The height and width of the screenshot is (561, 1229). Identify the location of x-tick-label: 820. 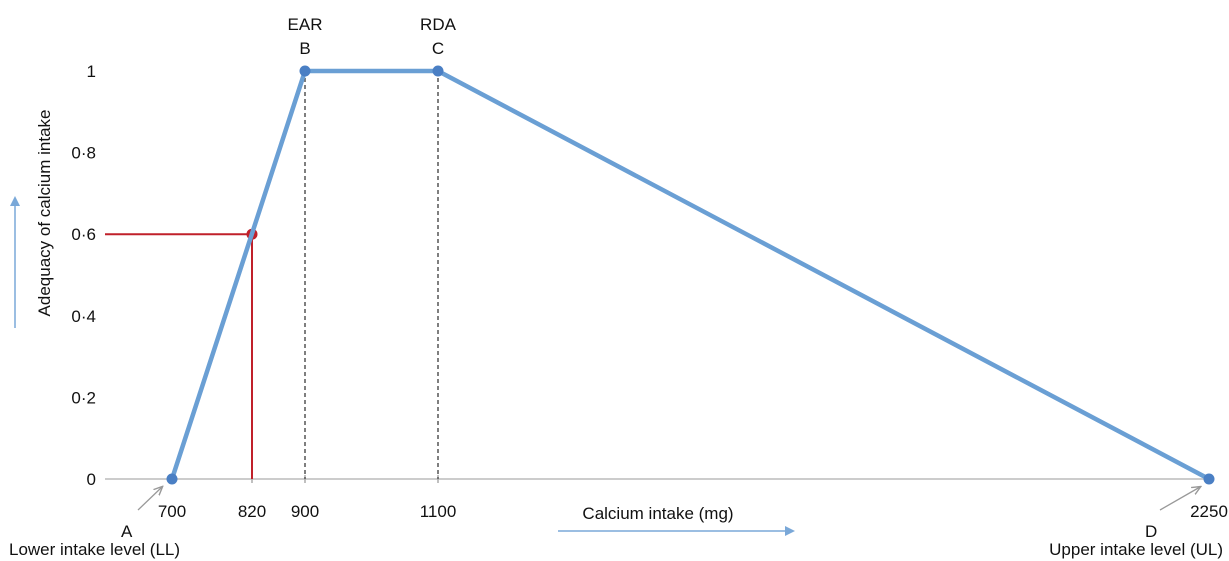
(252, 511).